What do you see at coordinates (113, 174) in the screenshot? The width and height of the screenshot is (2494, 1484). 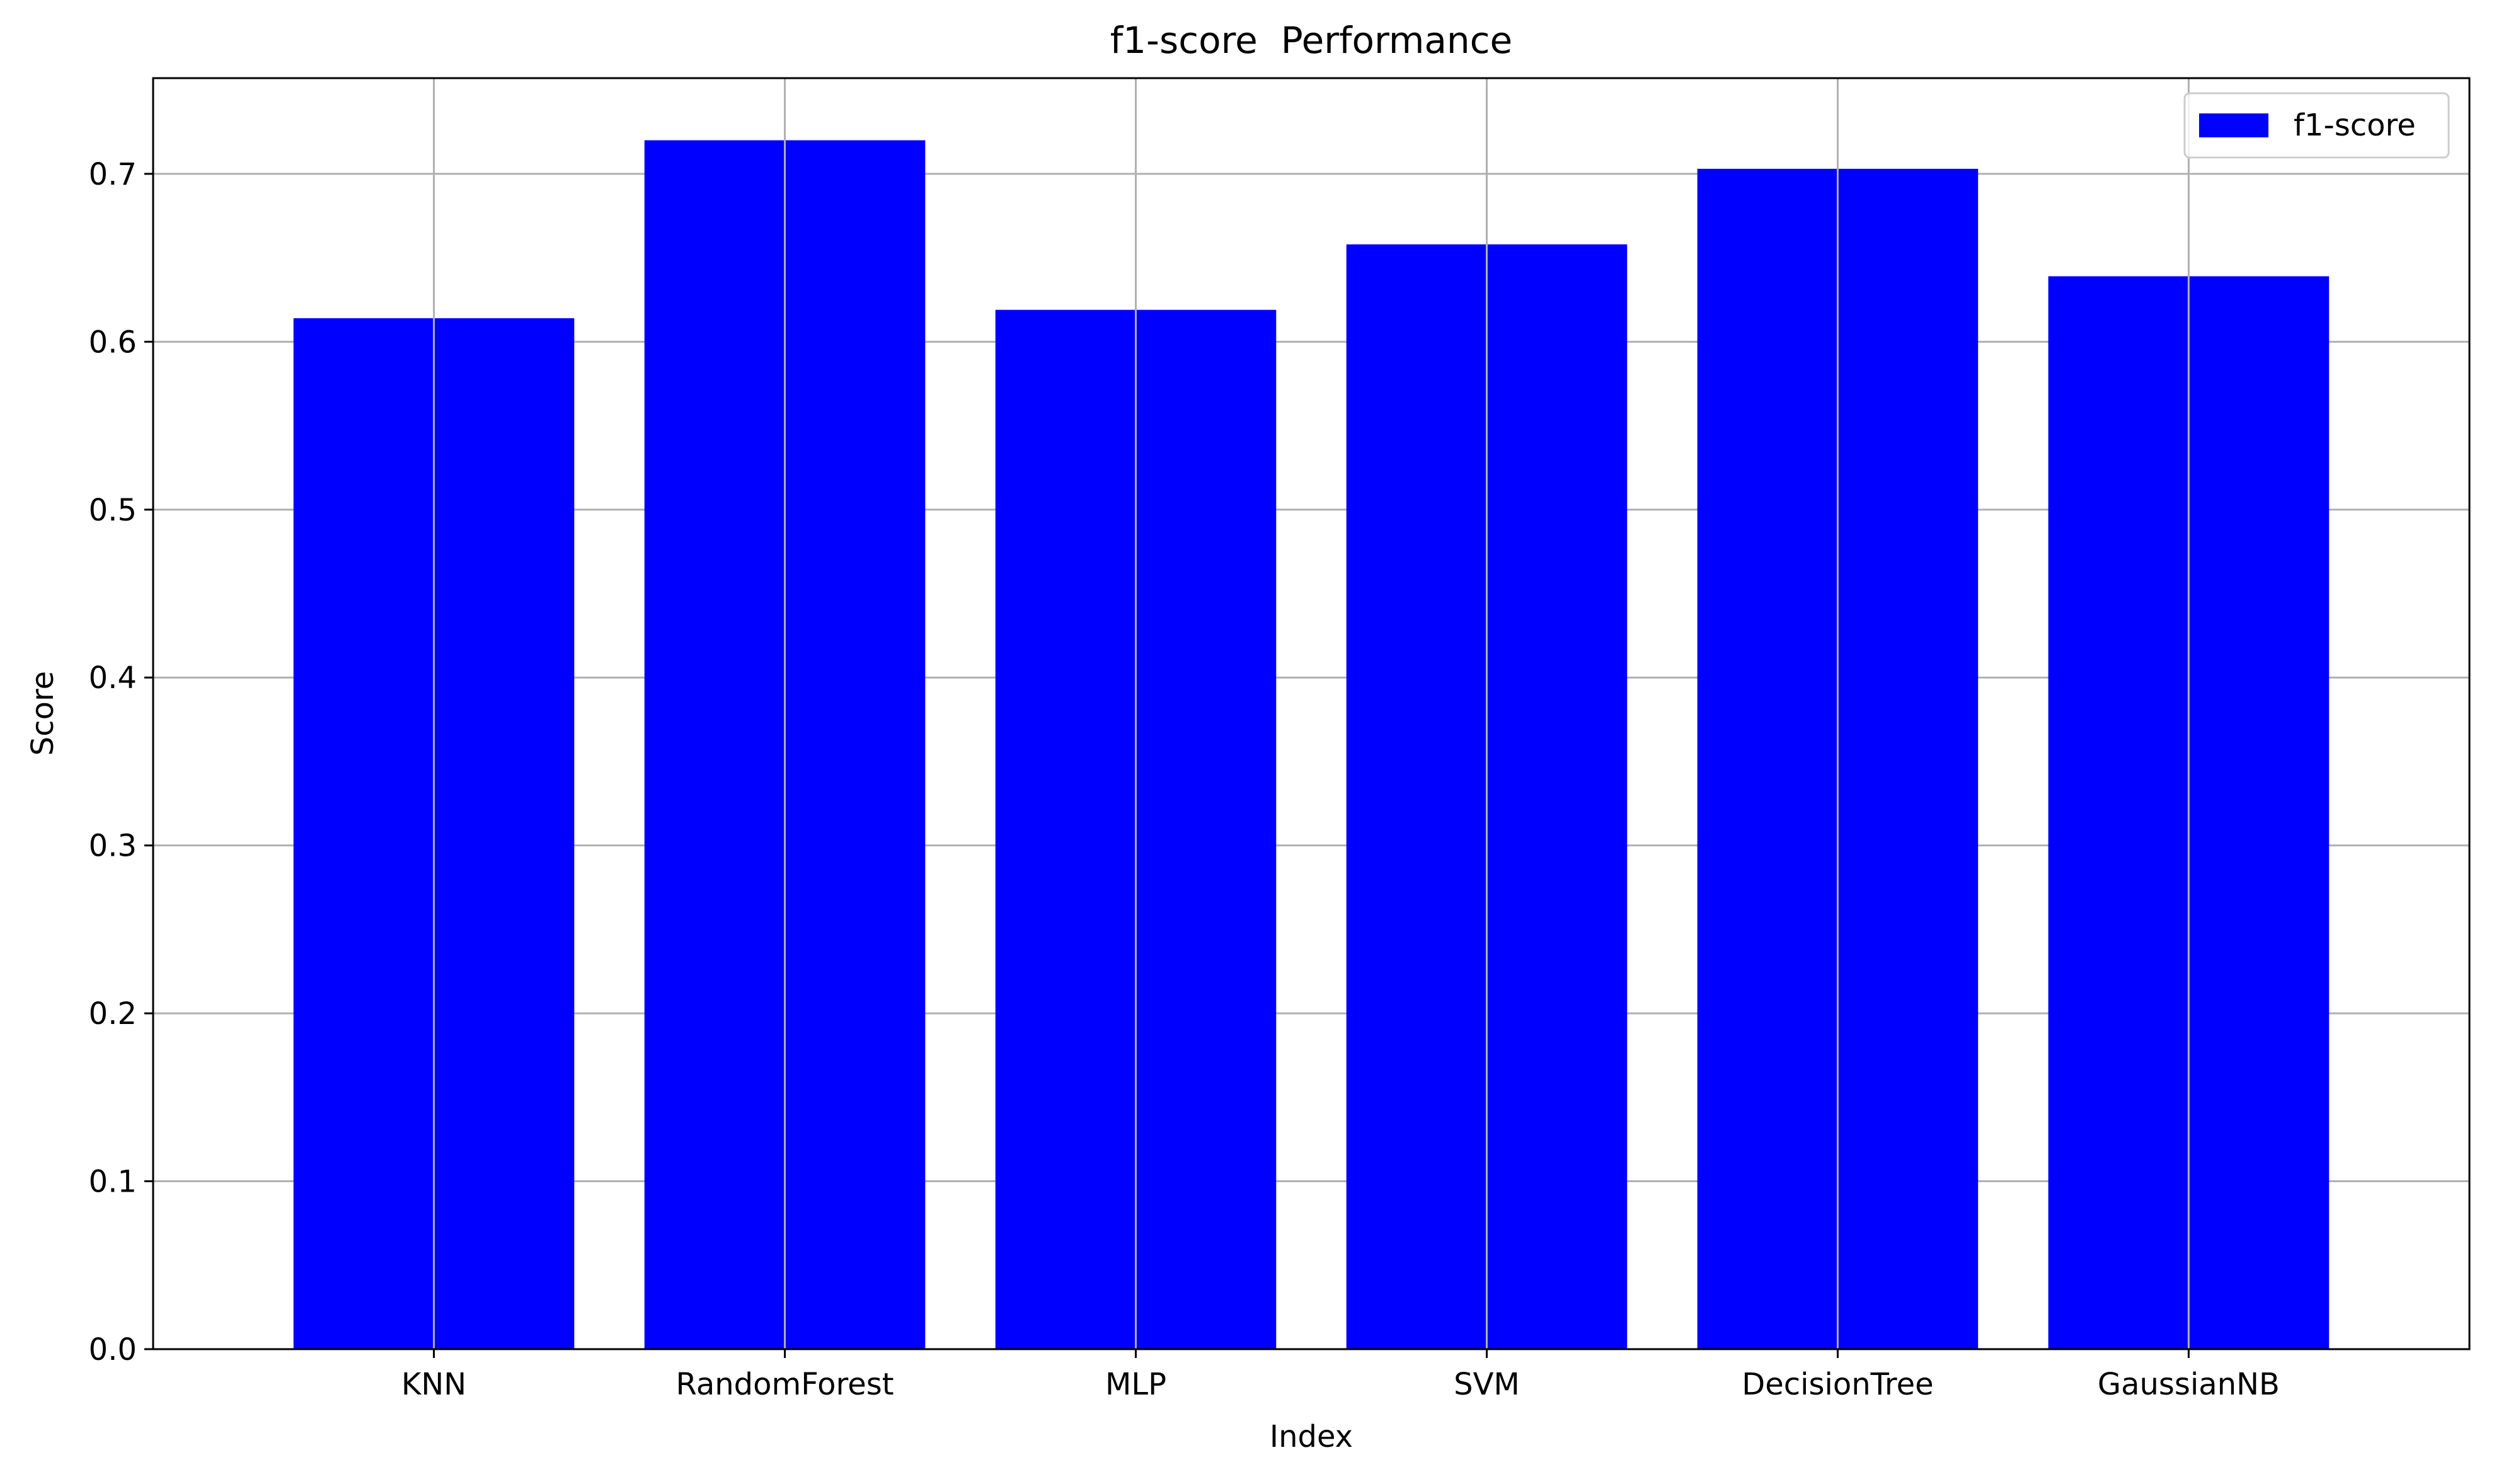 I see `y-tick-label: 0.7` at bounding box center [113, 174].